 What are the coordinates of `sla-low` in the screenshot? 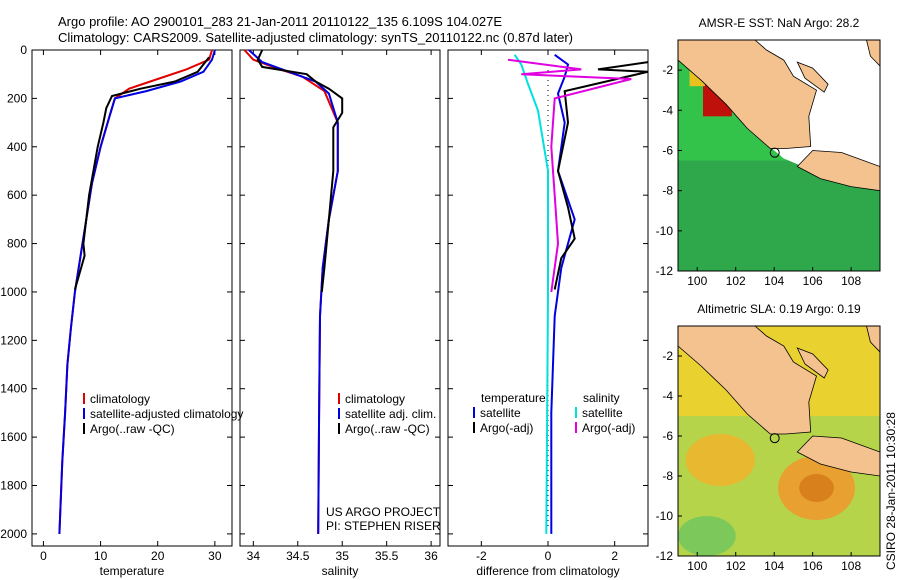 It's located at (707, 536).